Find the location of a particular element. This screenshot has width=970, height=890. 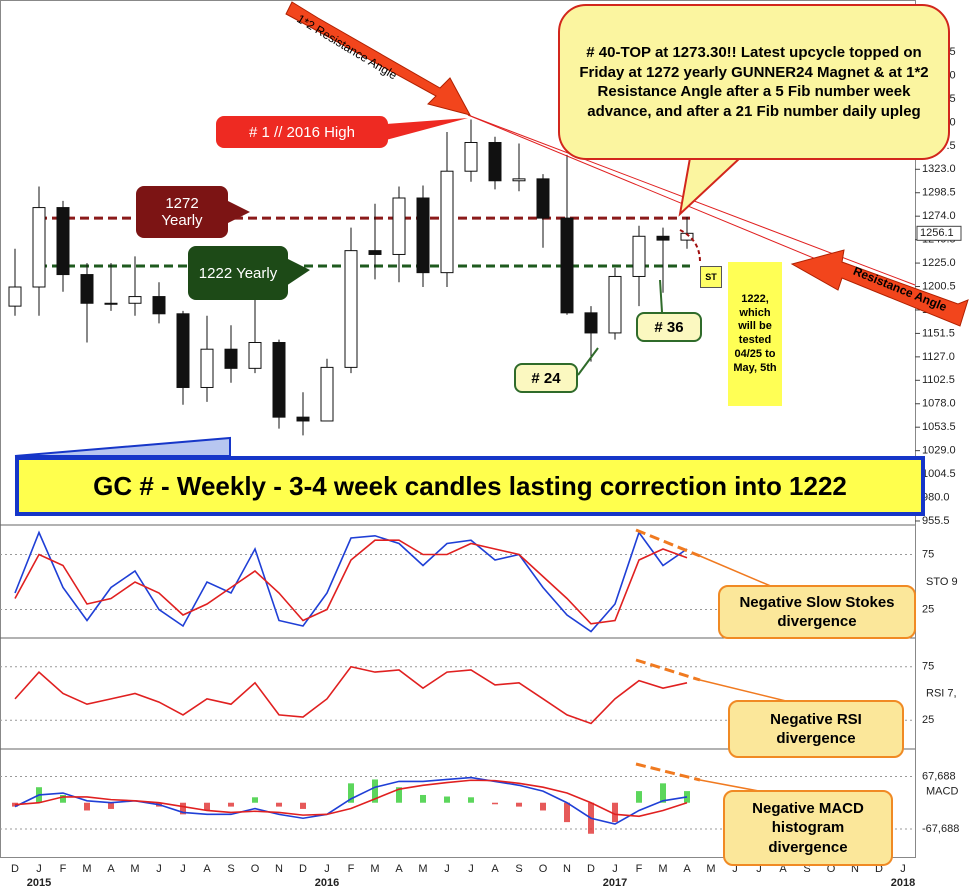

y-tick-label: -67,688 is located at coordinates (940, 829).